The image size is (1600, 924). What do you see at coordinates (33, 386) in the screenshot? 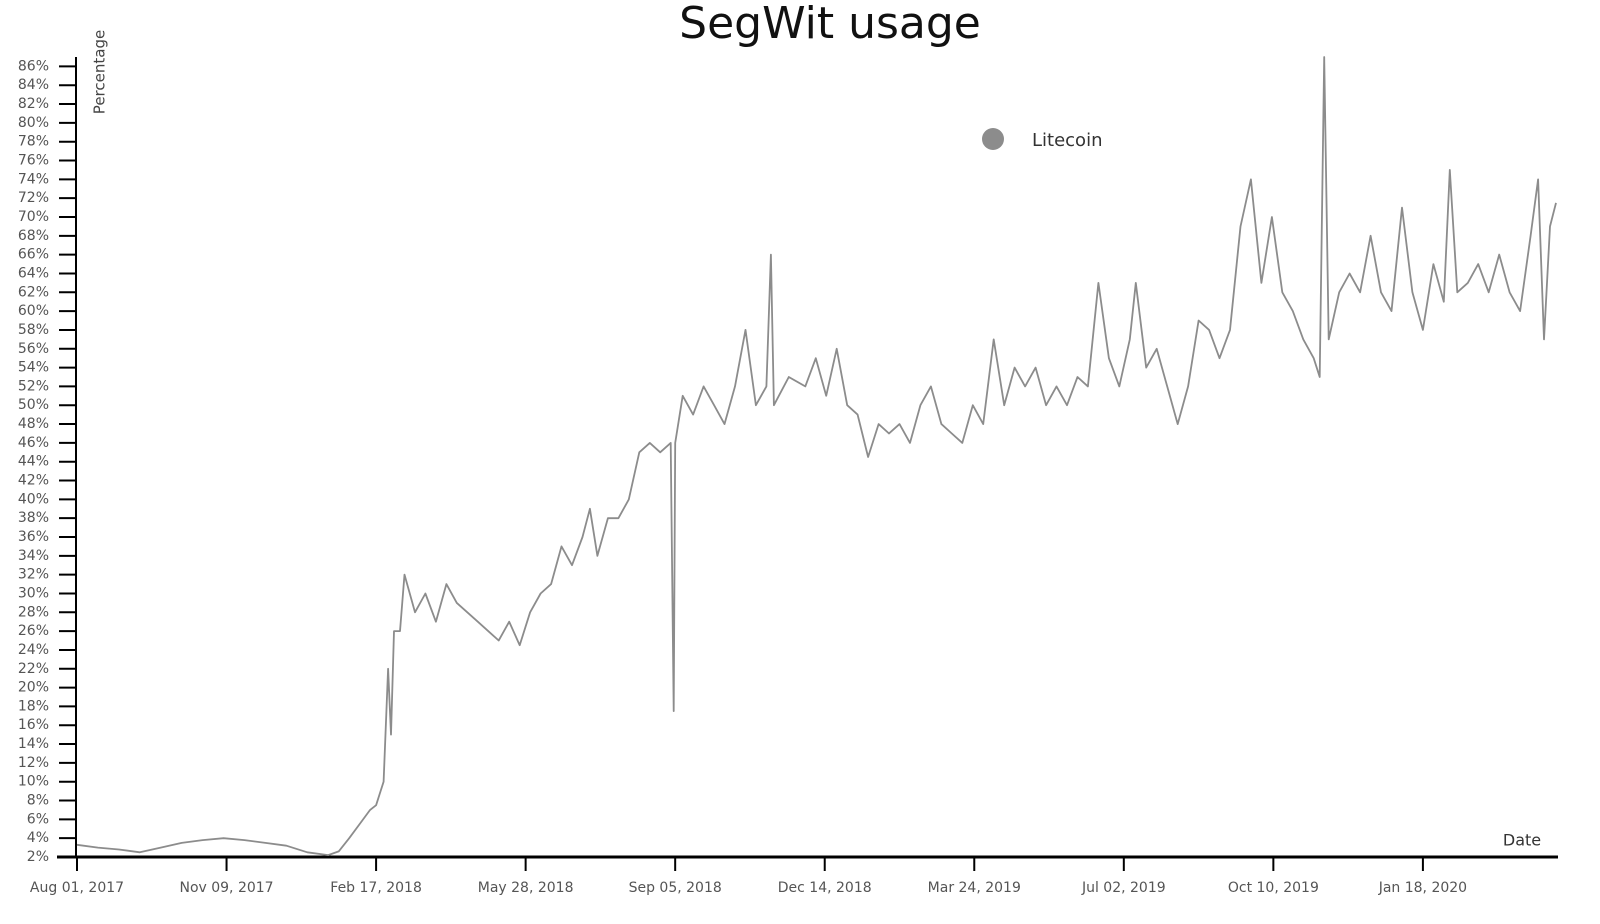
I see `y-tick-label: 52%` at bounding box center [33, 386].